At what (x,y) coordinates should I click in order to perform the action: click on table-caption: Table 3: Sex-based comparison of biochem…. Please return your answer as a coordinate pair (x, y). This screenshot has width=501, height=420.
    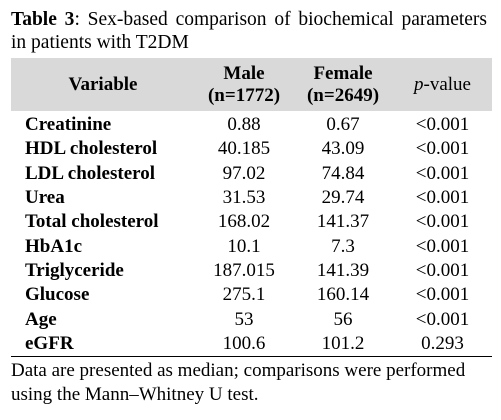
    Looking at the image, I should click on (249, 31).